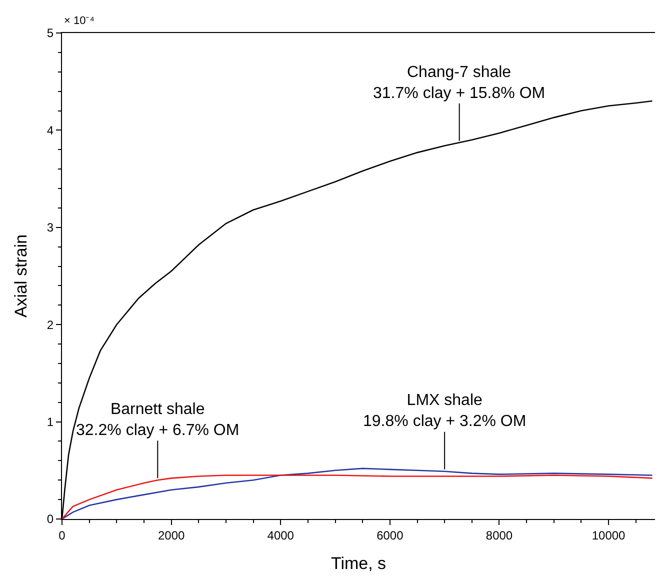 Image resolution: width=663 pixels, height=577 pixels. Describe the element at coordinates (390, 535) in the screenshot. I see `x-tick-label: 6000` at that location.